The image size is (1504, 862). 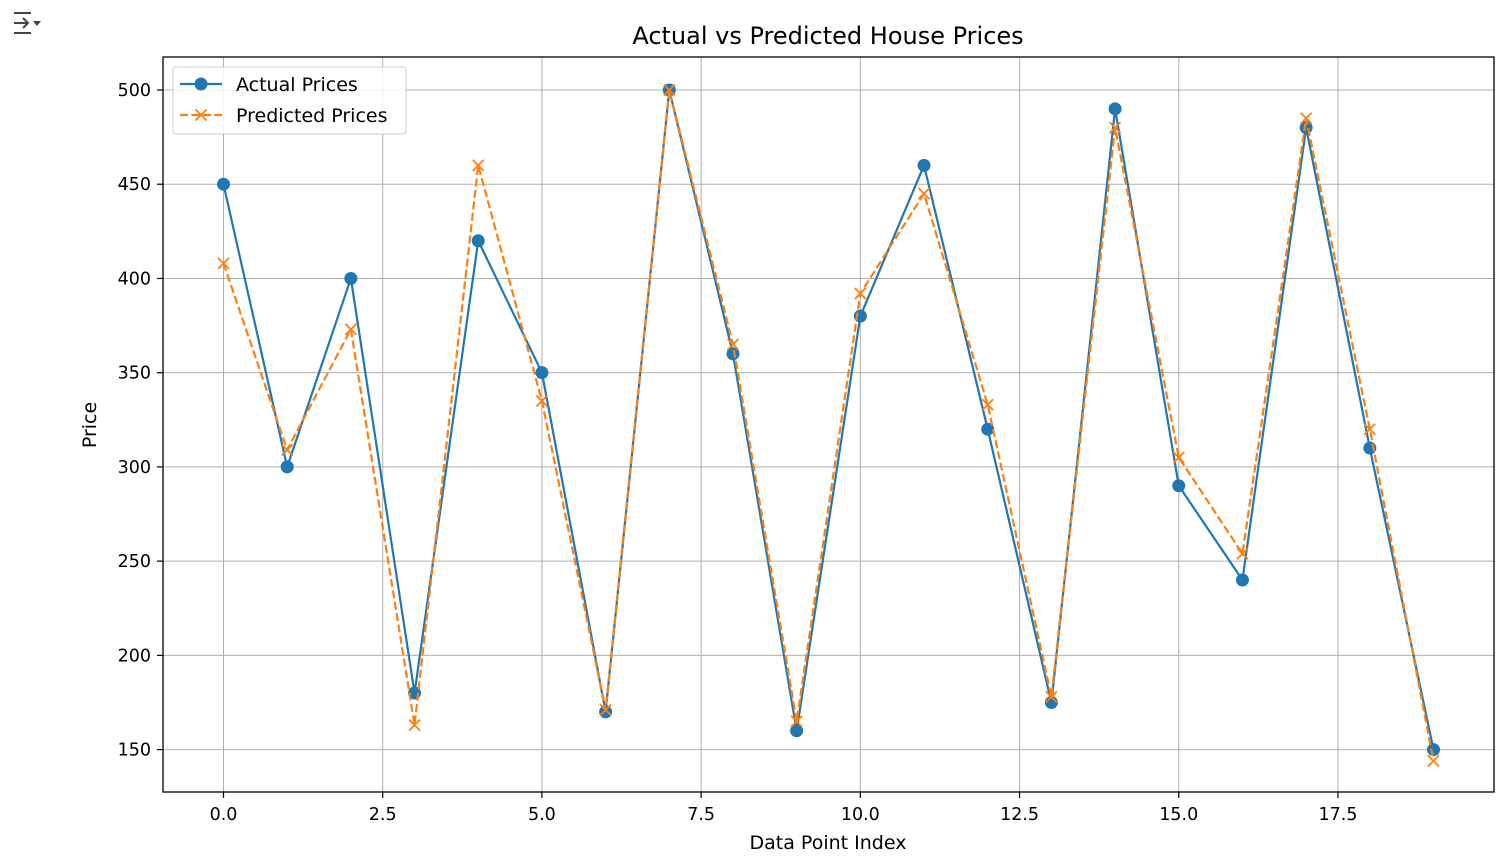 I want to click on x-tick-label: 2.5, so click(x=383, y=815).